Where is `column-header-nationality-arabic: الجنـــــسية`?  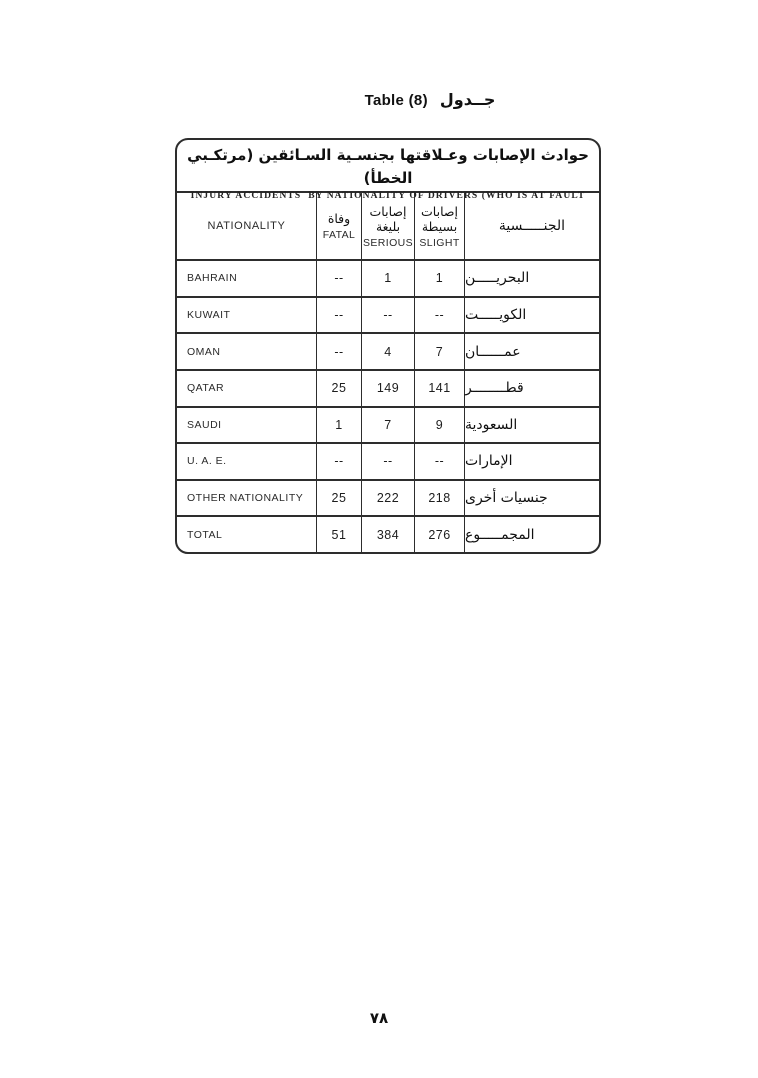 column-header-nationality-arabic: الجنـــــسية is located at coordinates (532, 226).